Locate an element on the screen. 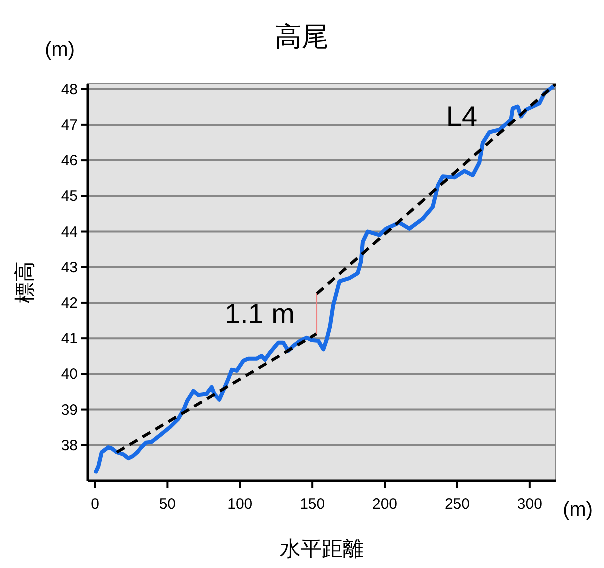 The image size is (604, 568). y-tick-label: 48 is located at coordinates (69, 89).